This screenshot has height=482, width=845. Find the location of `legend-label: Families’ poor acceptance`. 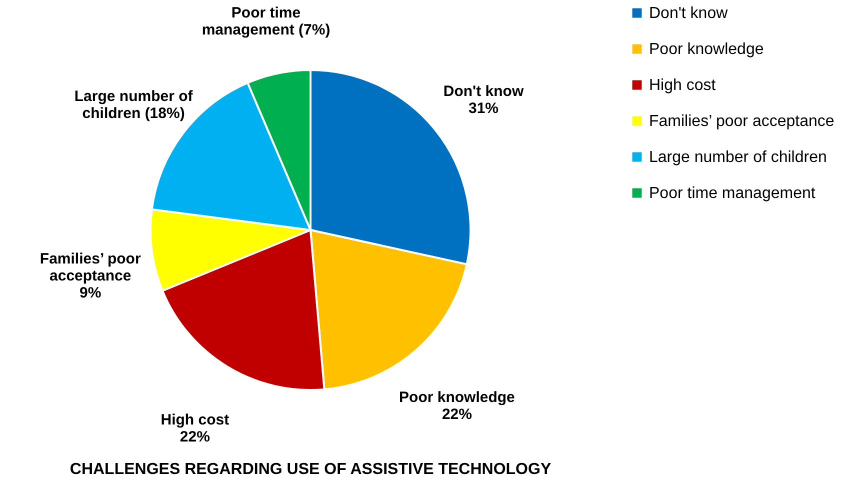

legend-label: Families’ poor acceptance is located at coordinates (741, 121).